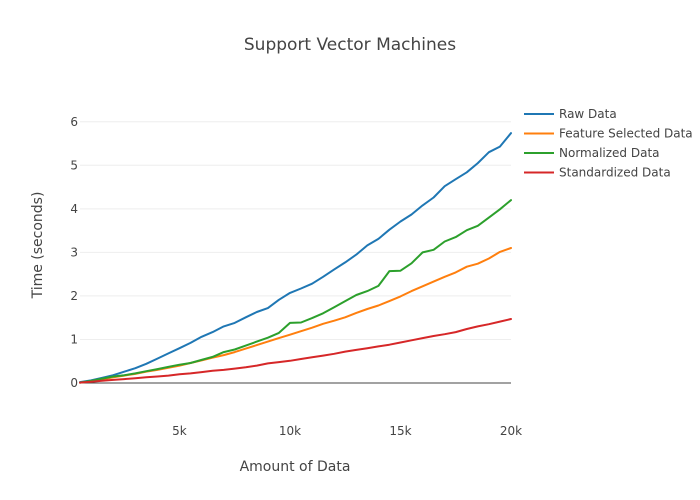 Image resolution: width=700 pixels, height=500 pixels. I want to click on y-tick-label: 6, so click(74, 122).